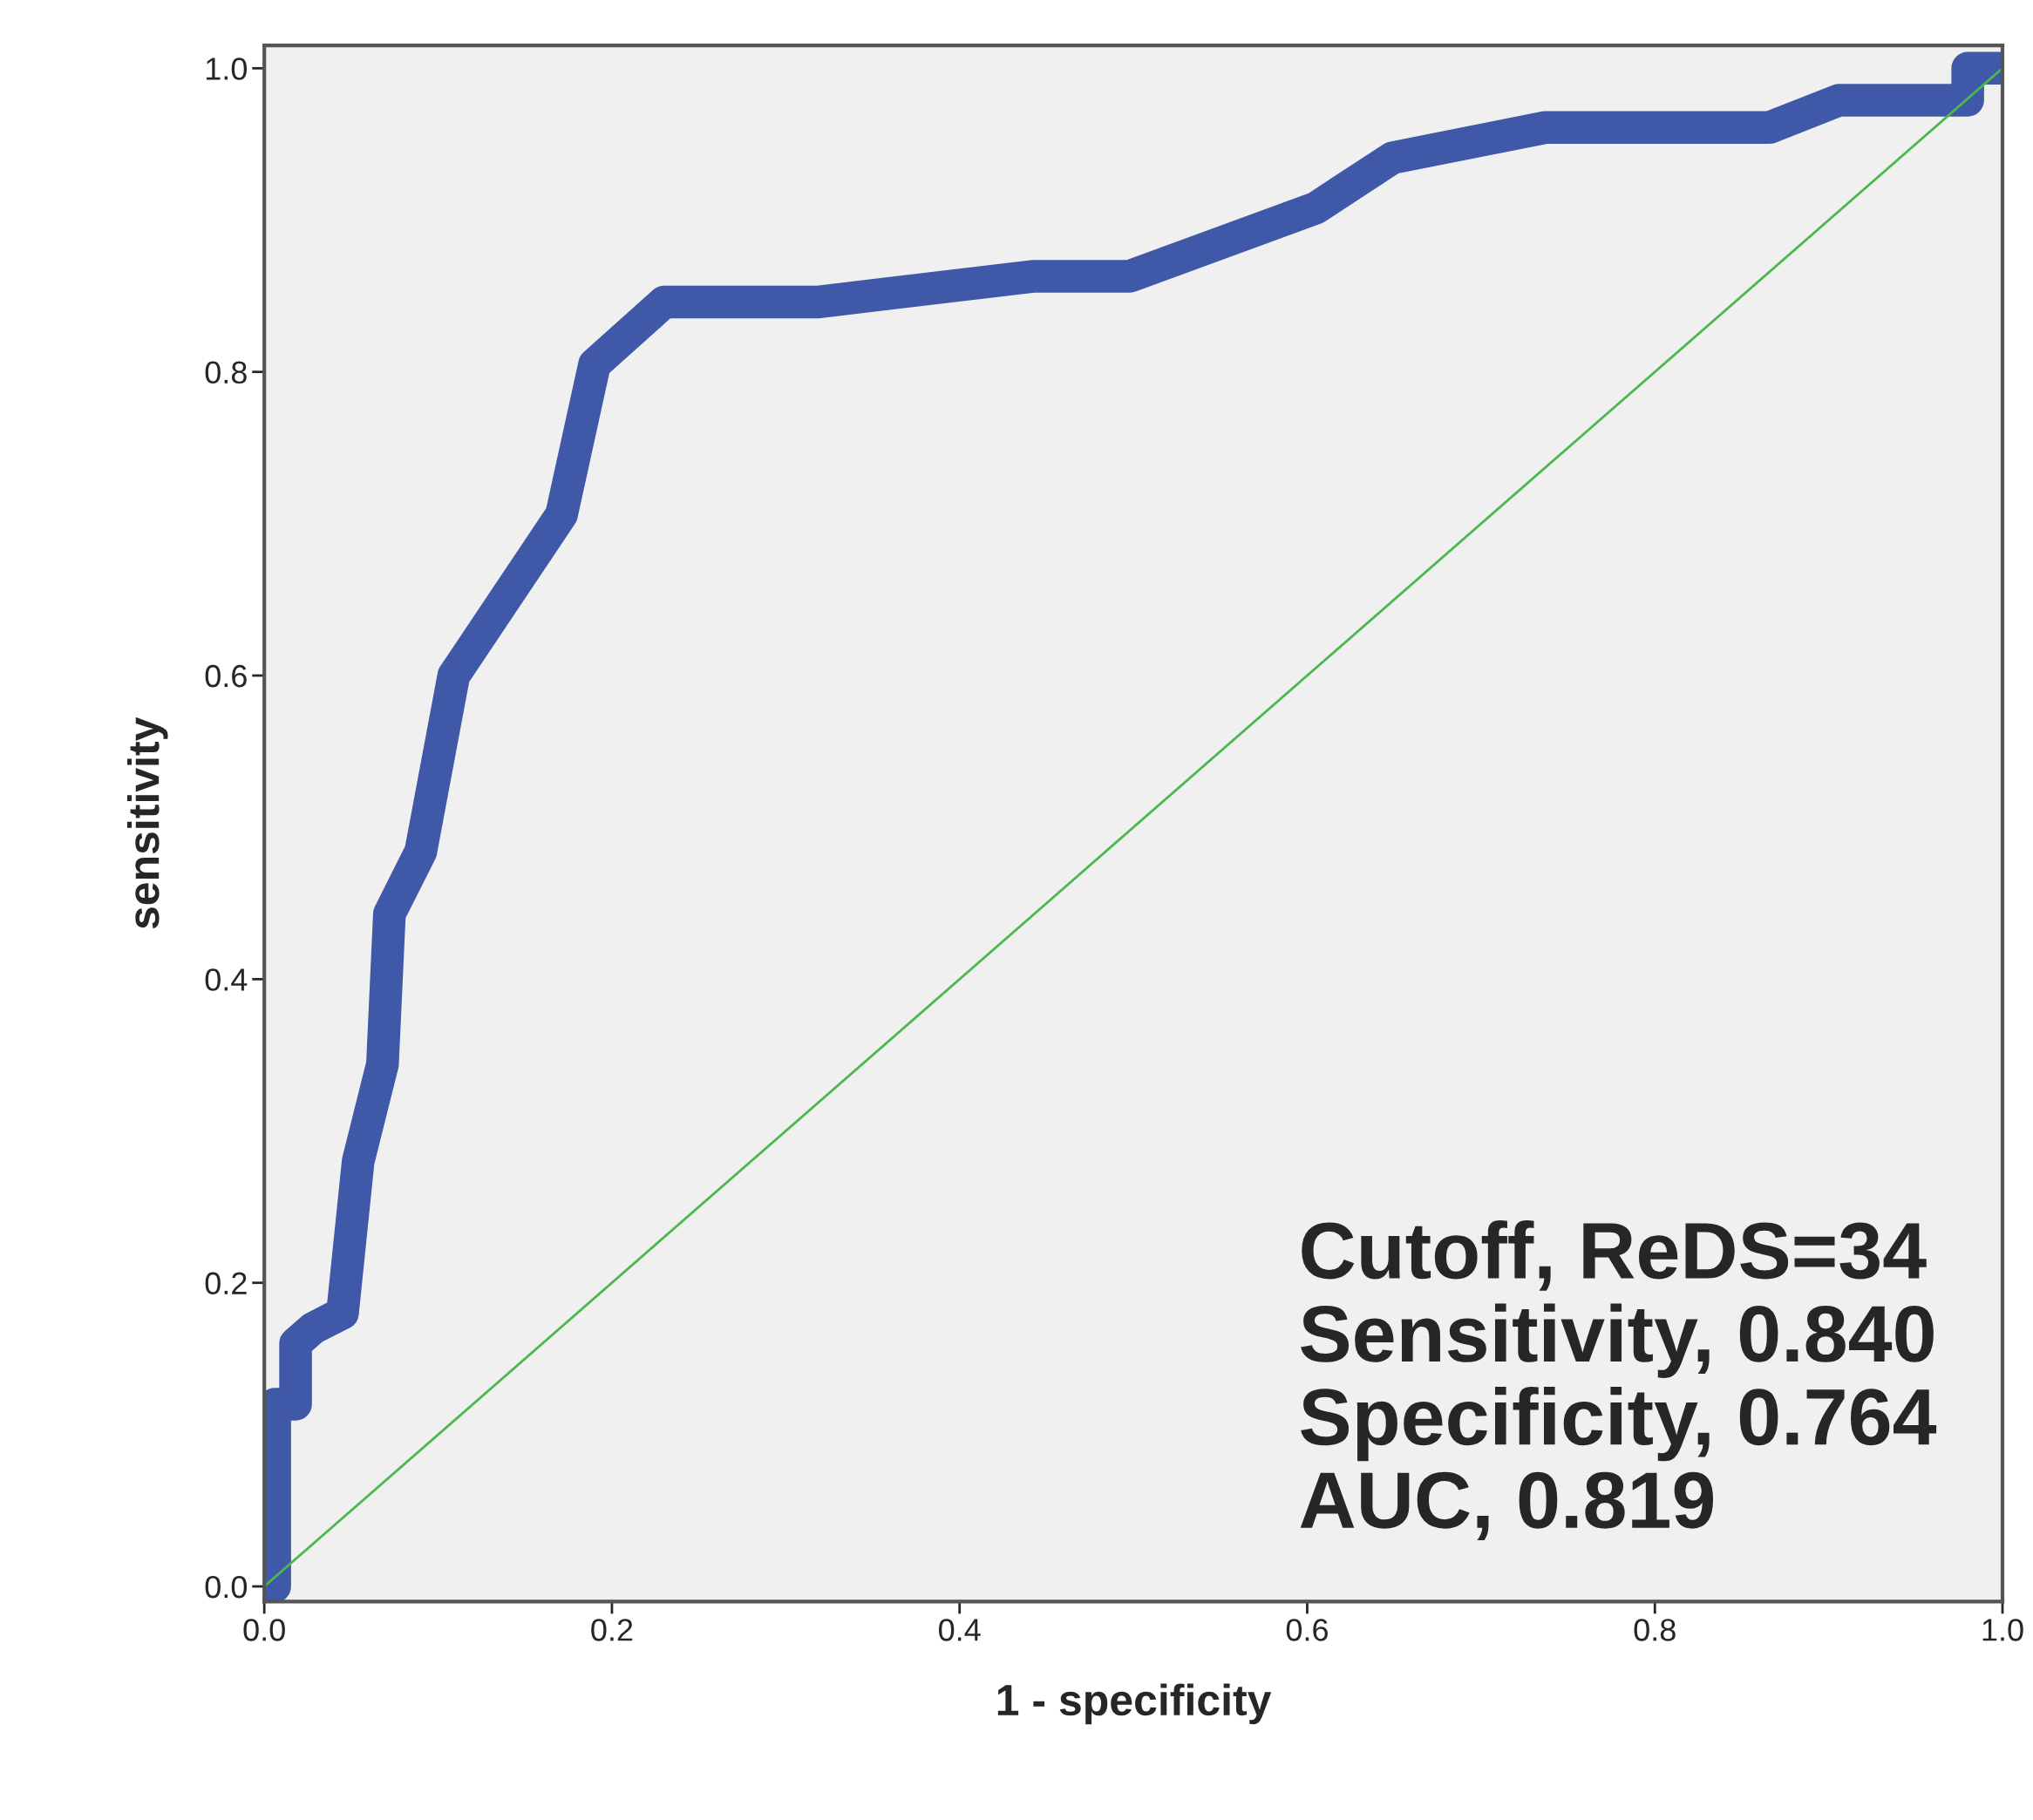  I want to click on annotation: Specificity, 0.764, so click(1619, 1424).